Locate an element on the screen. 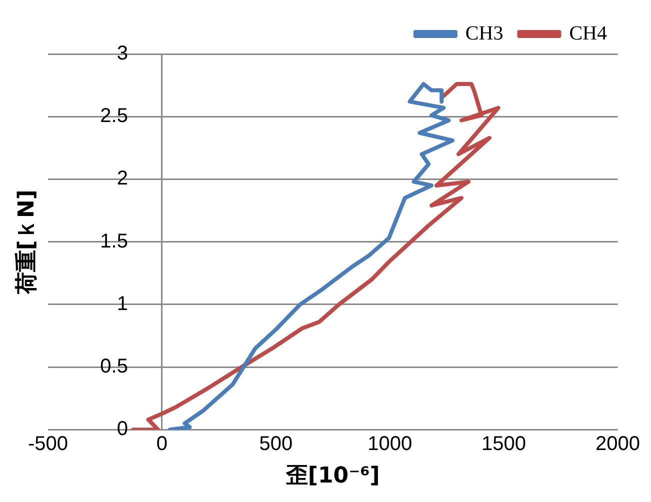  y-tick-label: 0.5 is located at coordinates (114, 367).